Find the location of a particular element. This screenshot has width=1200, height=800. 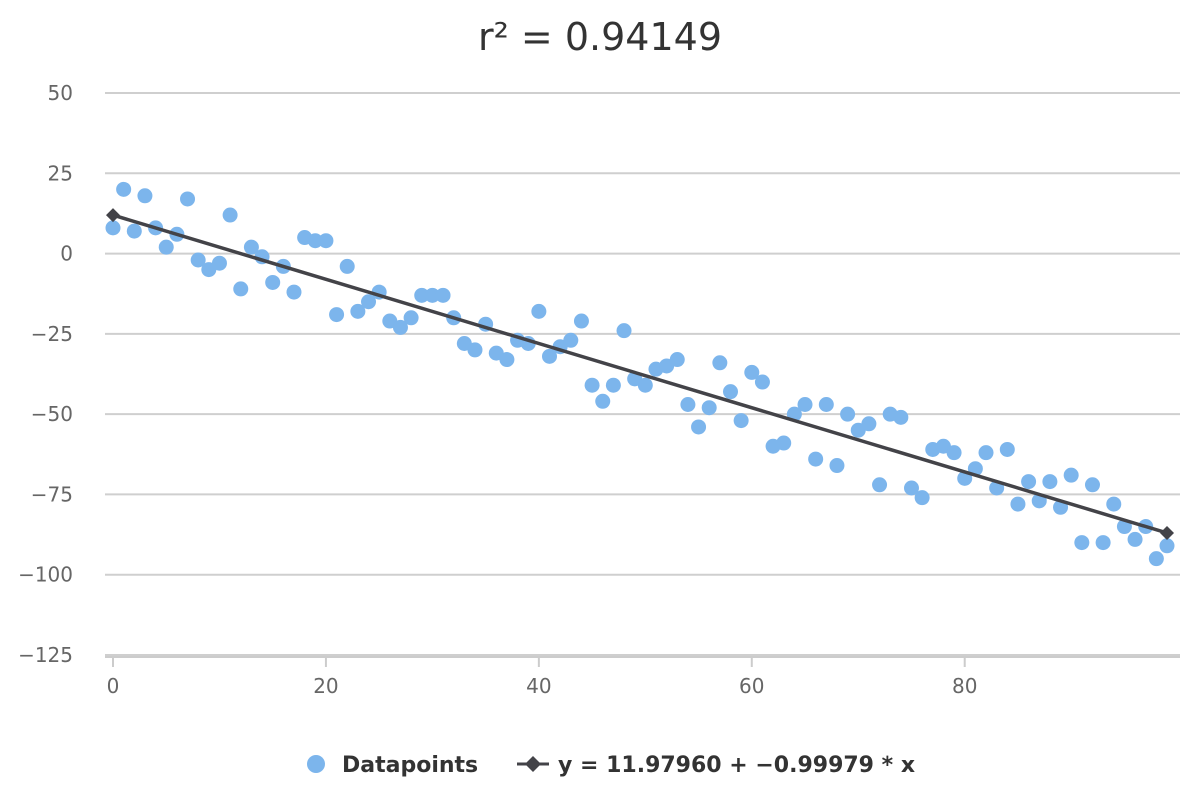

y-tick-label: 50 is located at coordinates (60, 93).